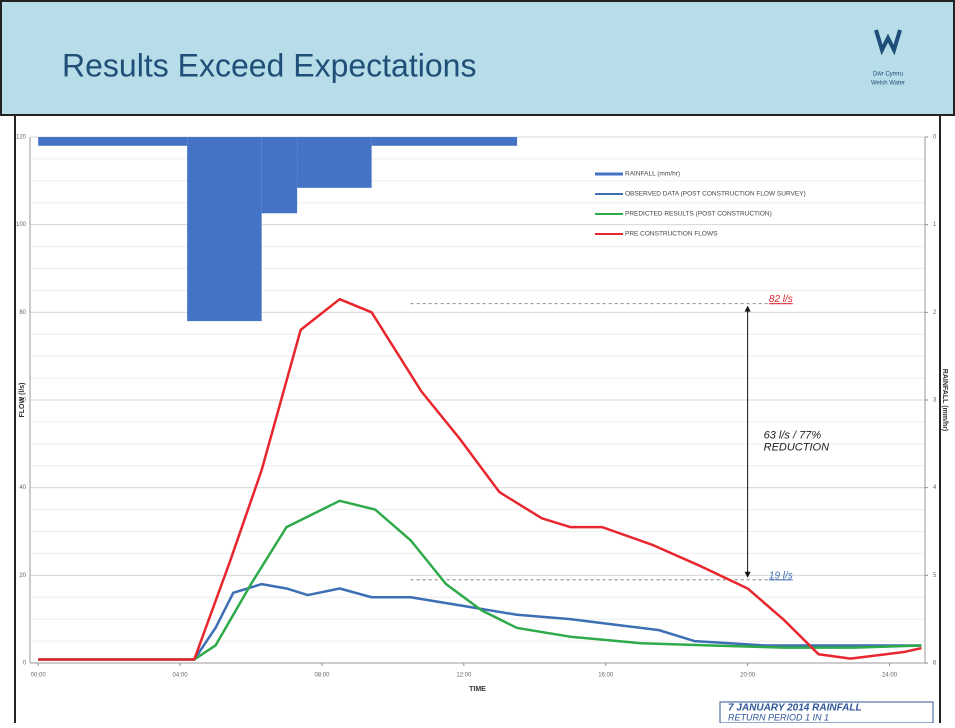 The image size is (955, 728). I want to click on y2-tick-label: 1, so click(935, 225).